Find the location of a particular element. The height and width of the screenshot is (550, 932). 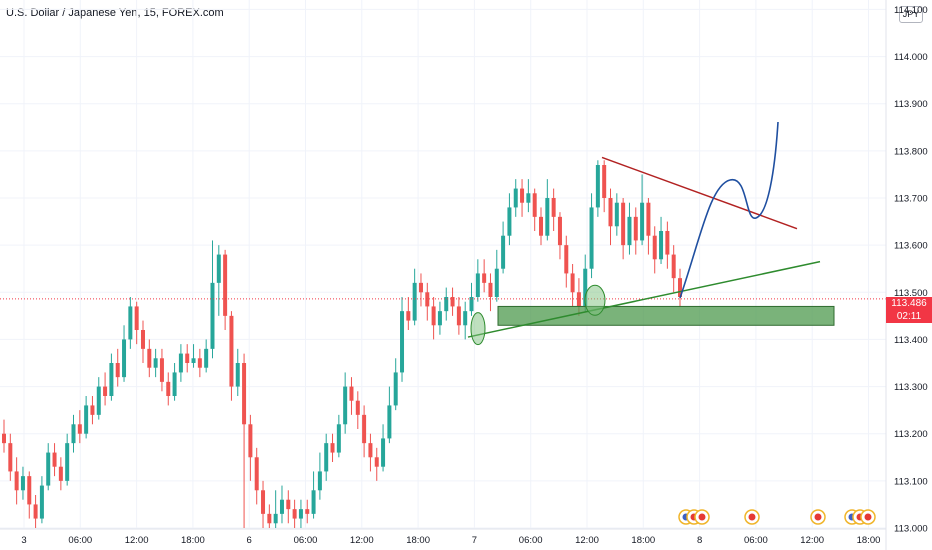

y-tick-label: 113.900 is located at coordinates (911, 104).